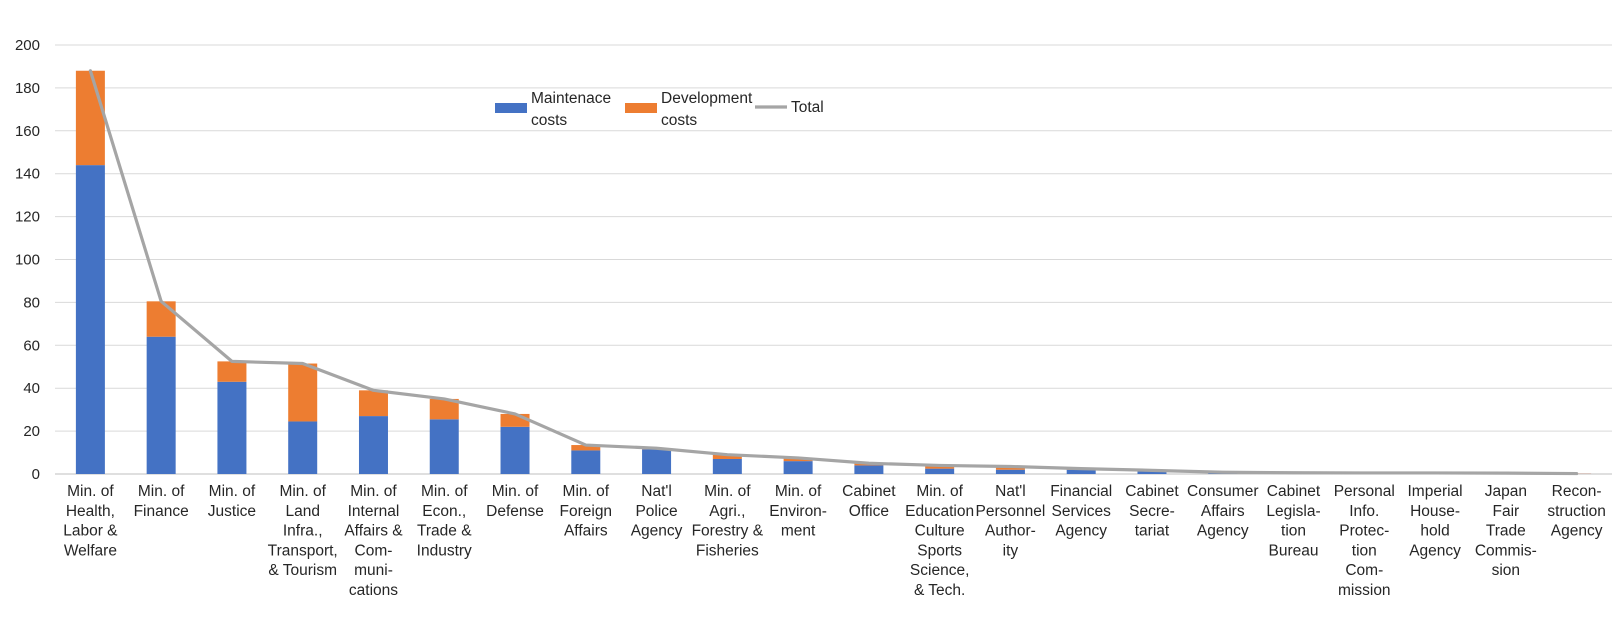  I want to click on x-tick-label-line: Defense, so click(515, 511).